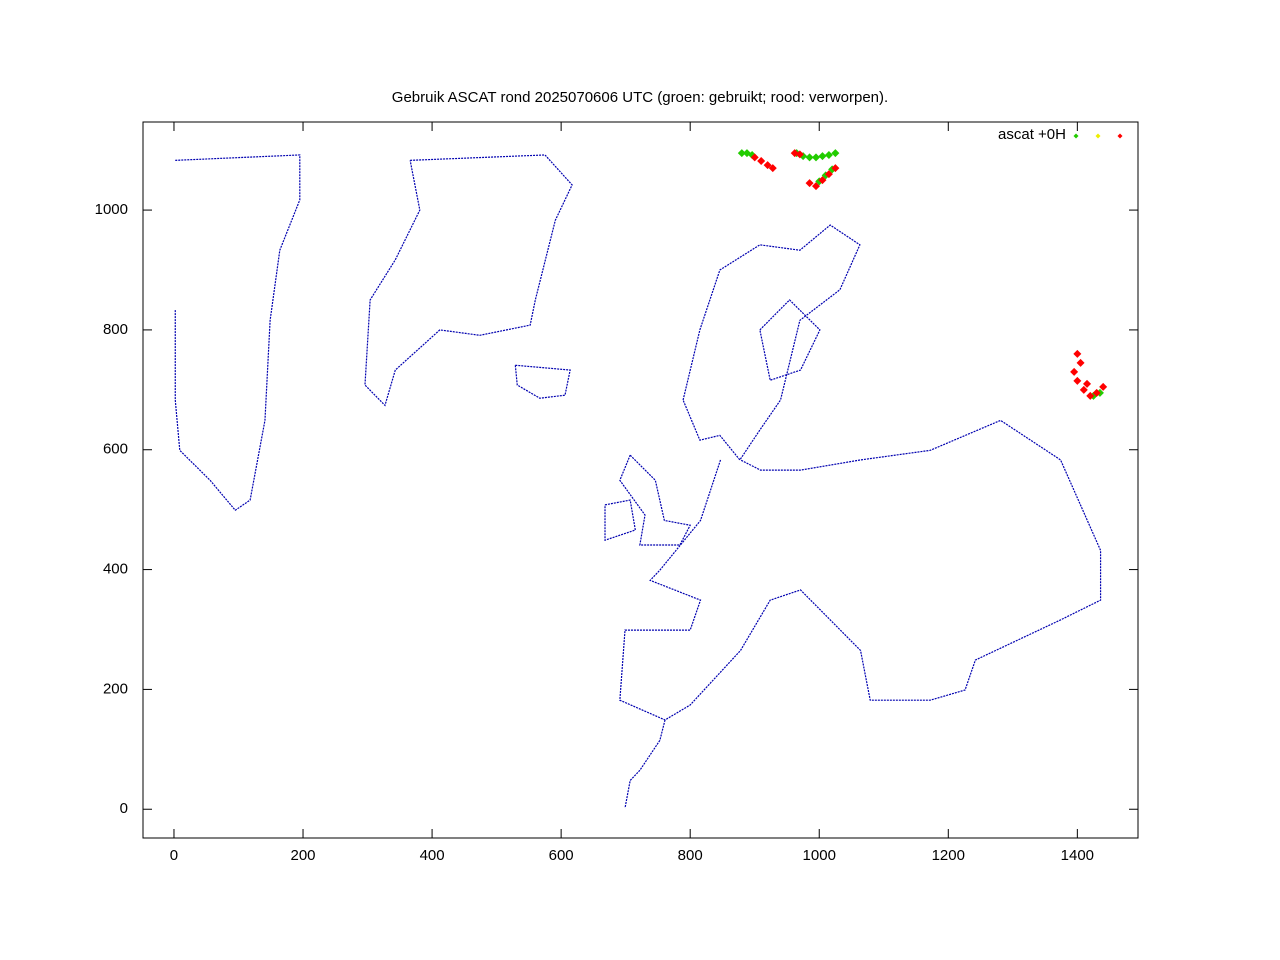 This screenshot has height=960, width=1280. I want to click on x-tick-label: 600, so click(561, 855).